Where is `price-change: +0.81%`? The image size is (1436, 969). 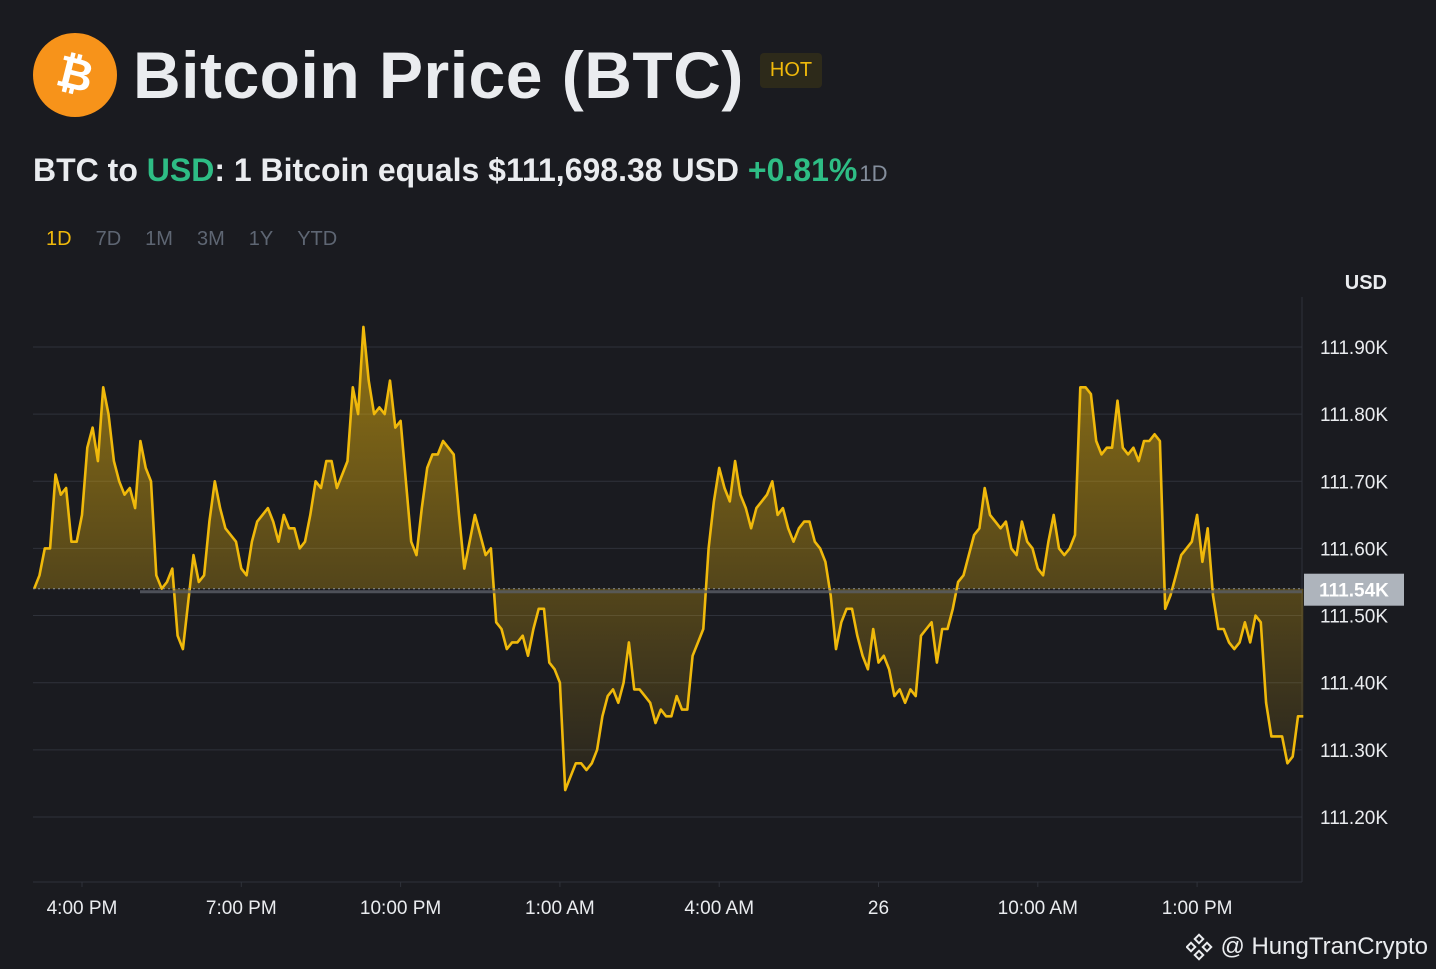
price-change: +0.81% is located at coordinates (802, 170).